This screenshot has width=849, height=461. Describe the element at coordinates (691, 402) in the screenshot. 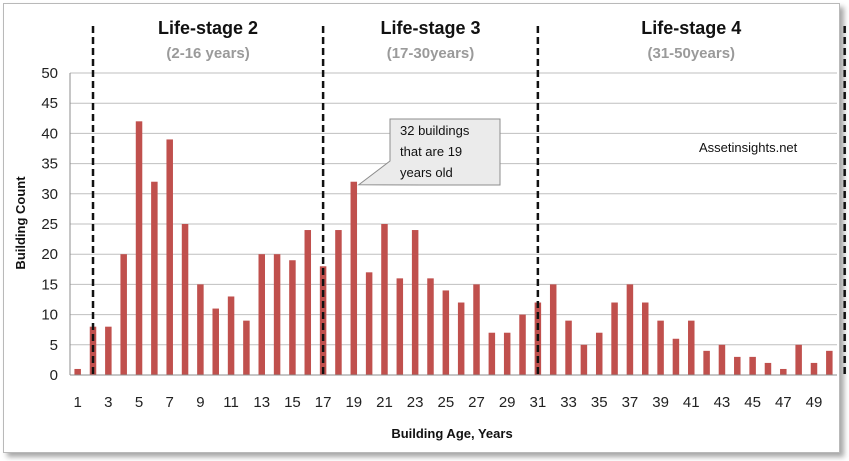

I see `x-tick-label: 41` at that location.